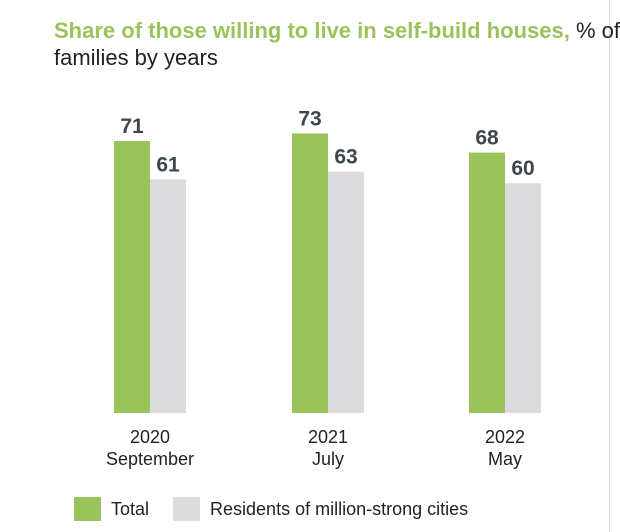 The image size is (620, 532). What do you see at coordinates (150, 459) in the screenshot?
I see `category-month-label: September` at bounding box center [150, 459].